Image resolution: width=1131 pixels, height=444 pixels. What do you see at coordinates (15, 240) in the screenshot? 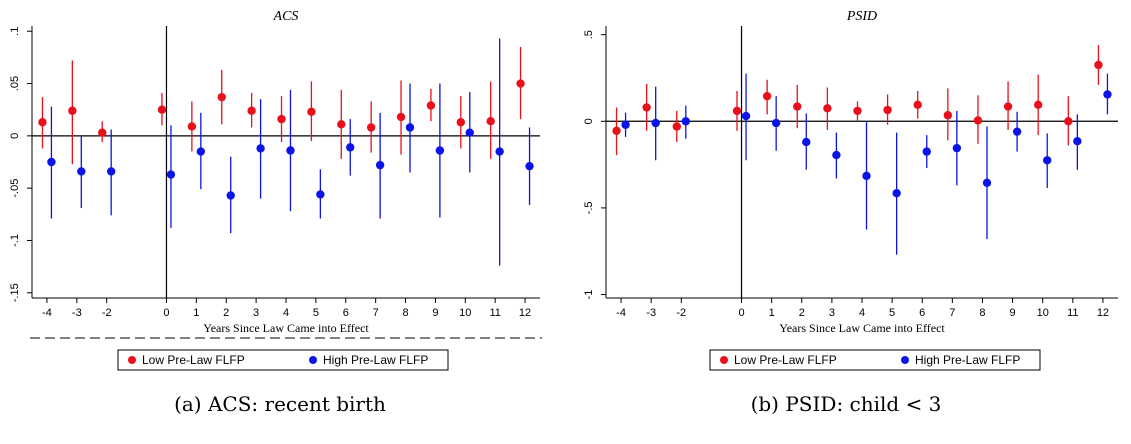
I see `y-tick-label: -.1` at bounding box center [15, 240].